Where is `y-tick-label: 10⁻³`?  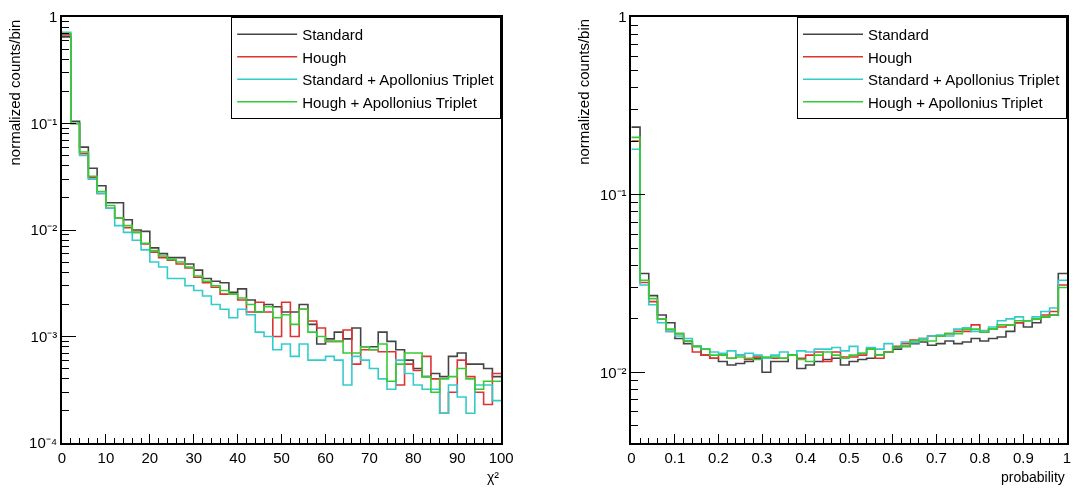 y-tick-label: 10⁻³ is located at coordinates (44, 336).